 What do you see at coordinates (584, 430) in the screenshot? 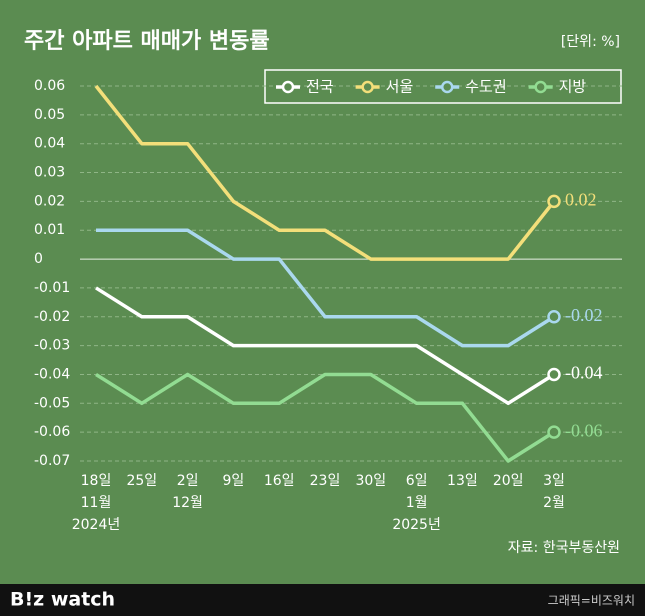
I see `value-label: -0.06` at bounding box center [584, 430].